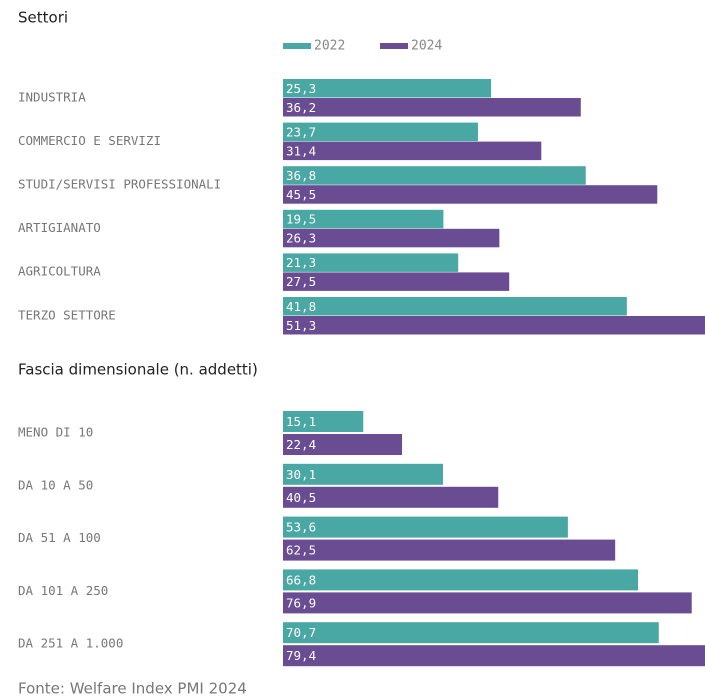 This screenshot has width=705, height=698. I want to click on value-label: 26,3, so click(301, 238).